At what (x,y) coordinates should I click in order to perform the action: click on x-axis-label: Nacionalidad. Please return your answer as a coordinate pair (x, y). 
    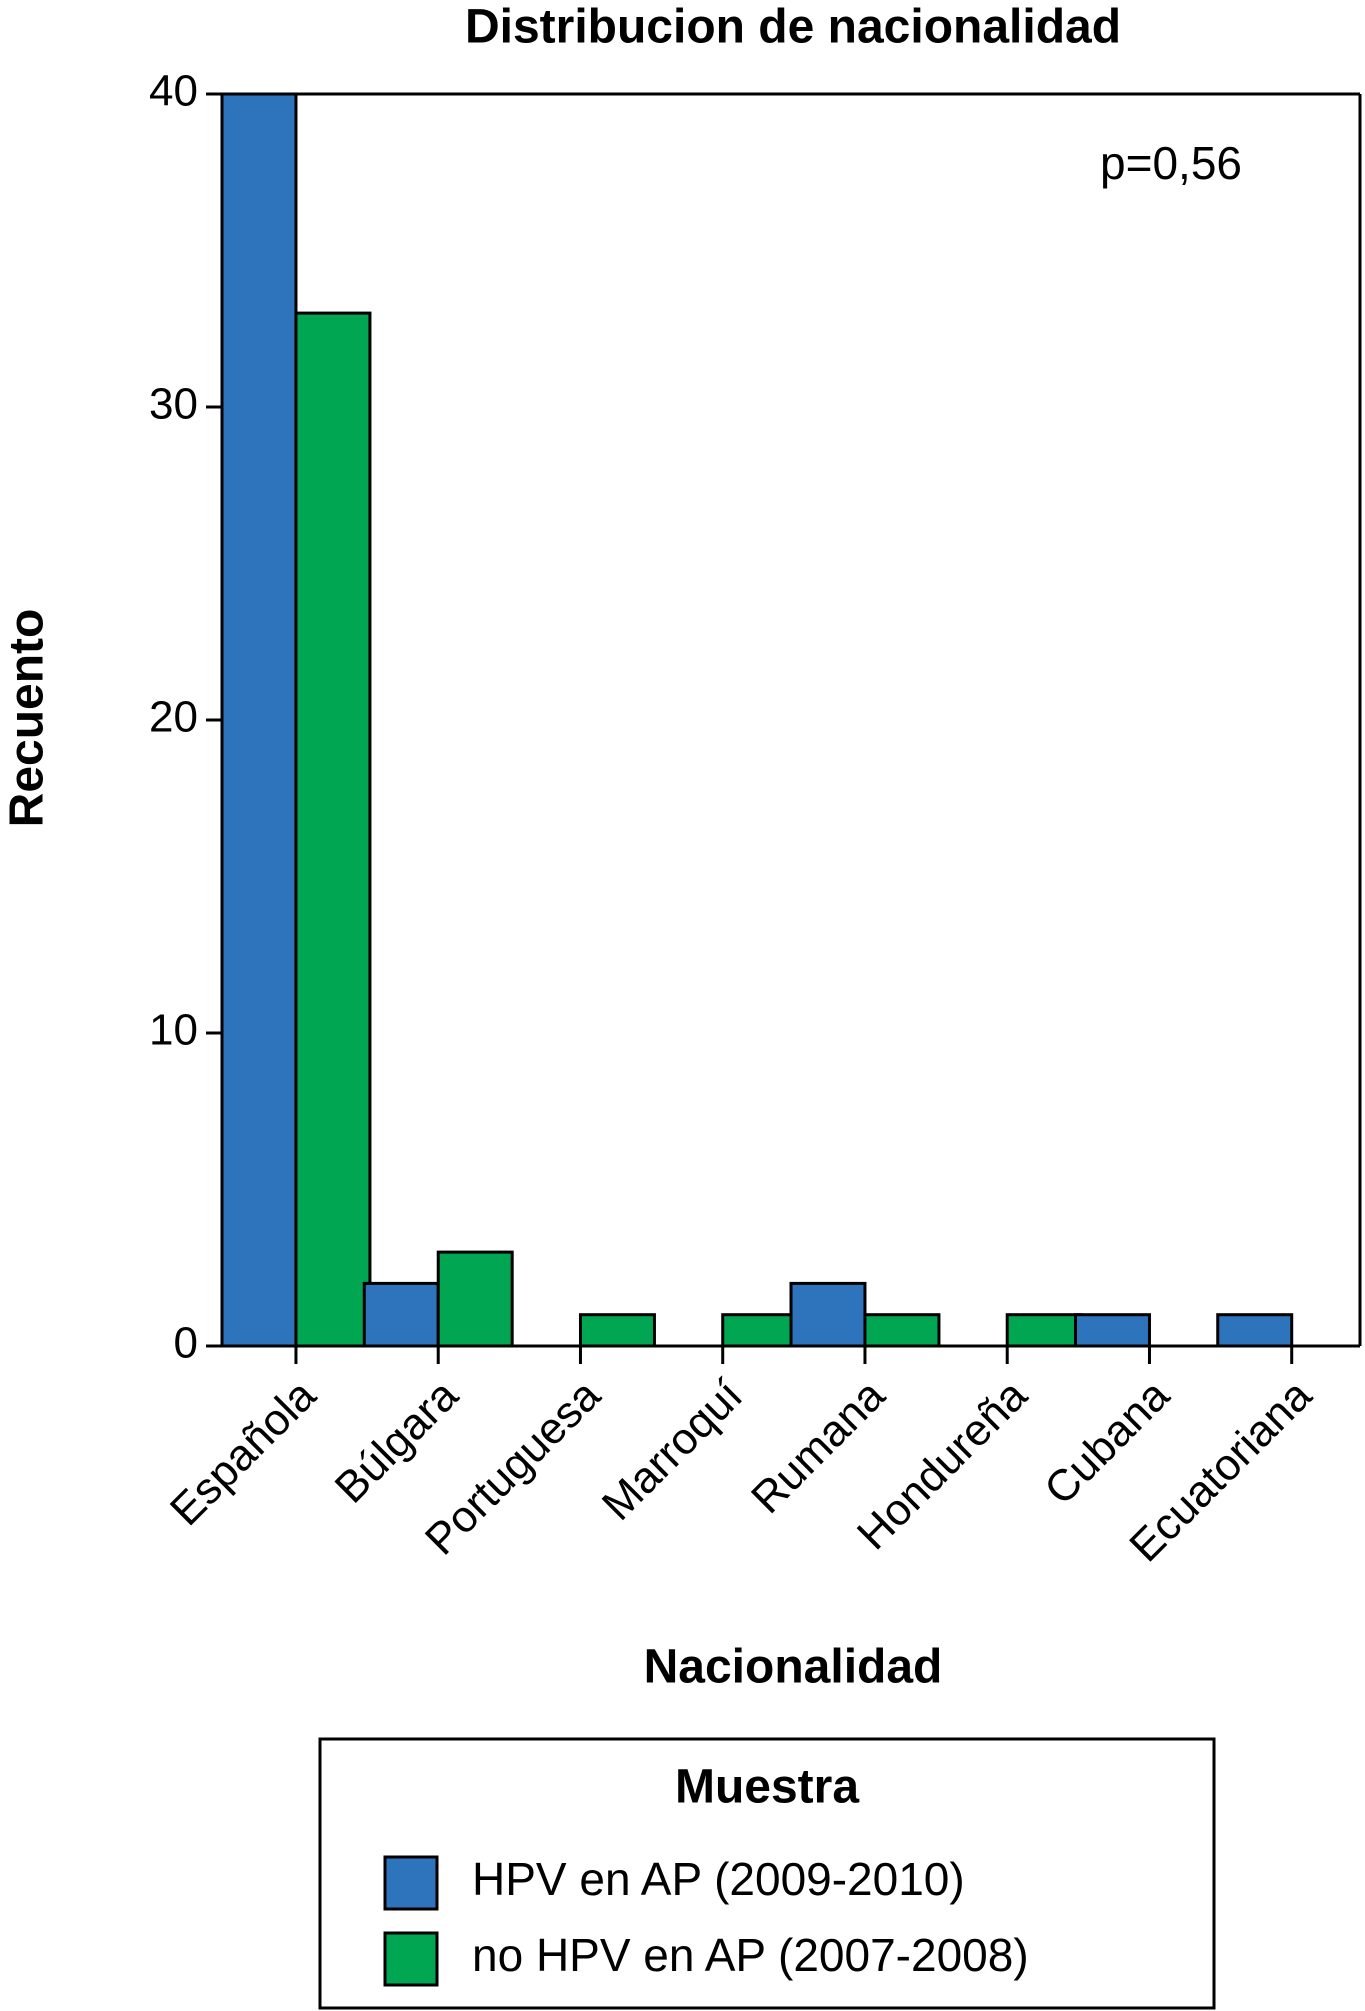
    Looking at the image, I should click on (793, 1667).